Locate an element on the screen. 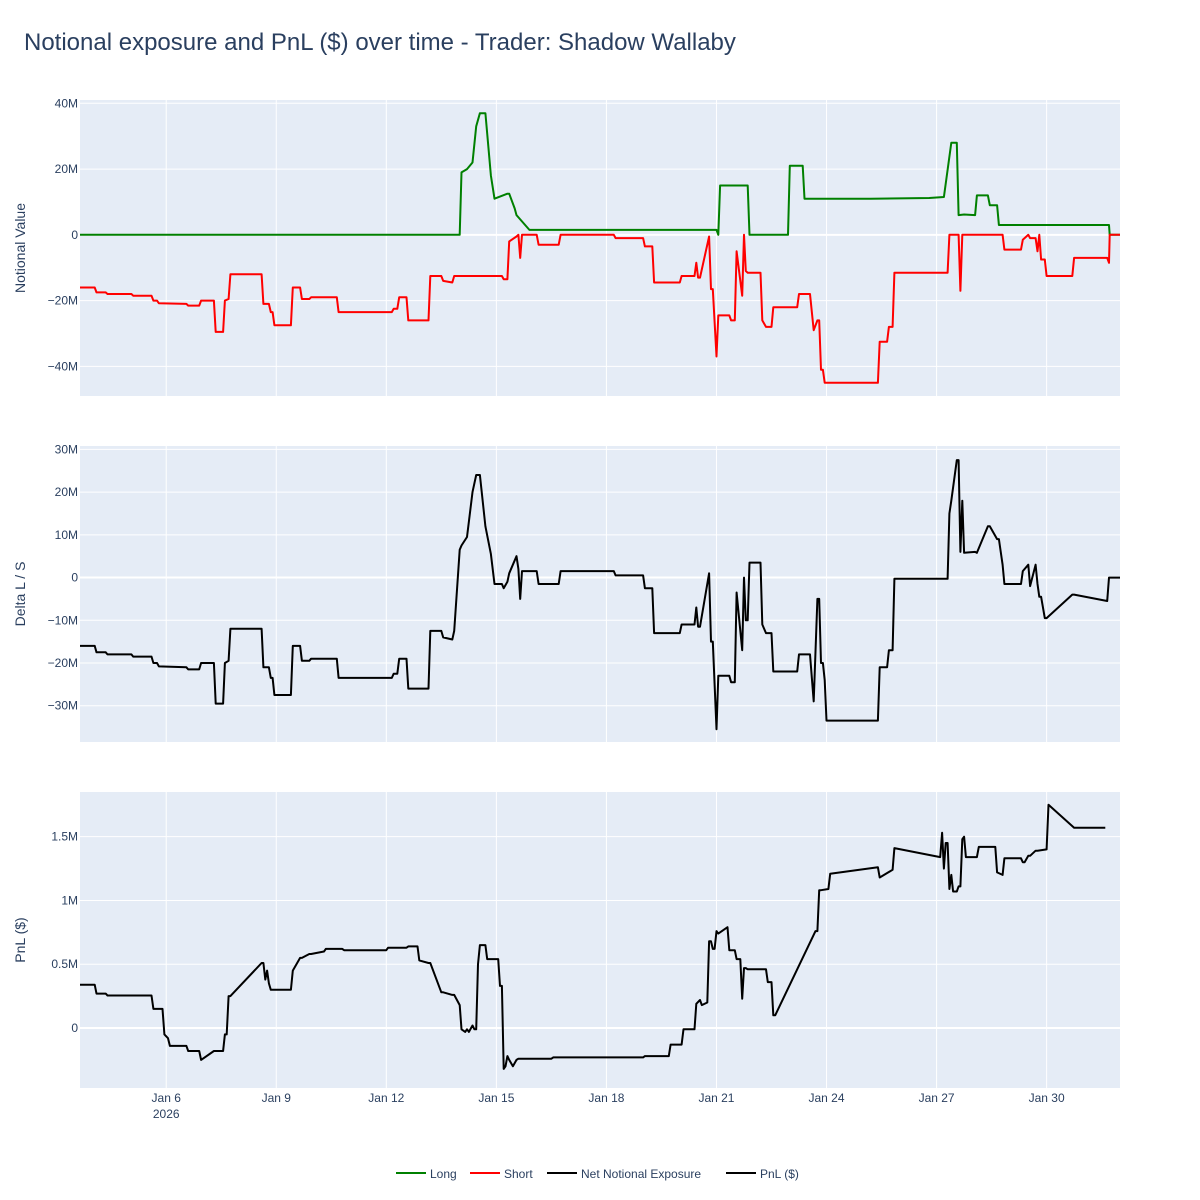  series-line-short is located at coordinates (600, 308).